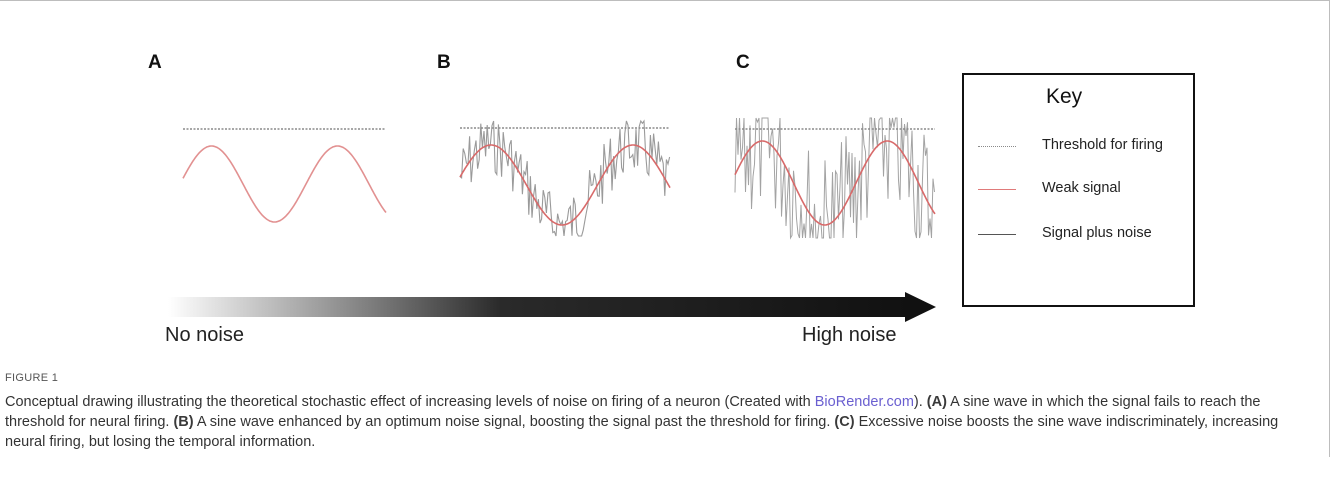 The height and width of the screenshot is (481, 1331). I want to click on panel-letter-c: C, so click(743, 62).